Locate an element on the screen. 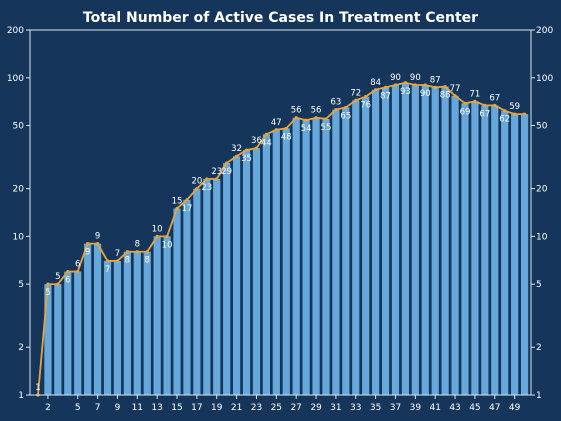 The height and width of the screenshot is (421, 561). x-tick-label-5: 5 is located at coordinates (78, 408).